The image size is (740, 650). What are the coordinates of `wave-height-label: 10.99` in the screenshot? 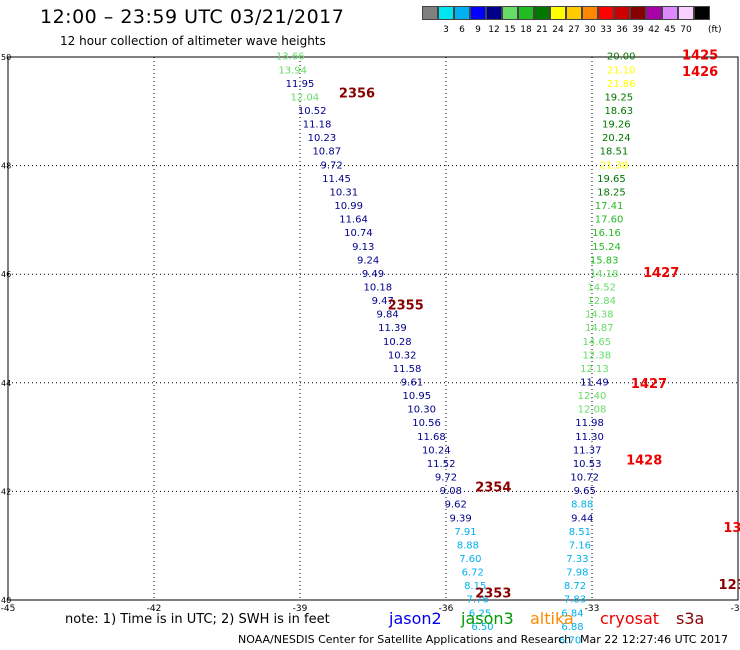 It's located at (348, 206).